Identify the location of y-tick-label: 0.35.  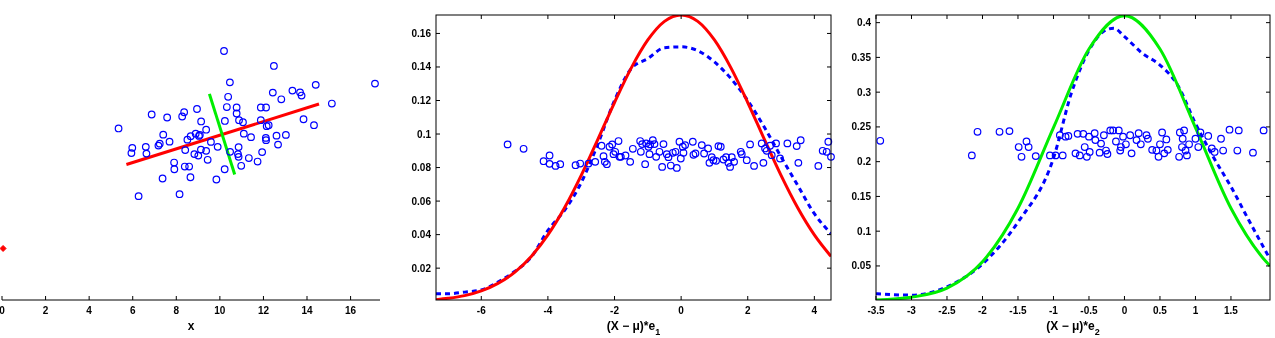
(861, 57).